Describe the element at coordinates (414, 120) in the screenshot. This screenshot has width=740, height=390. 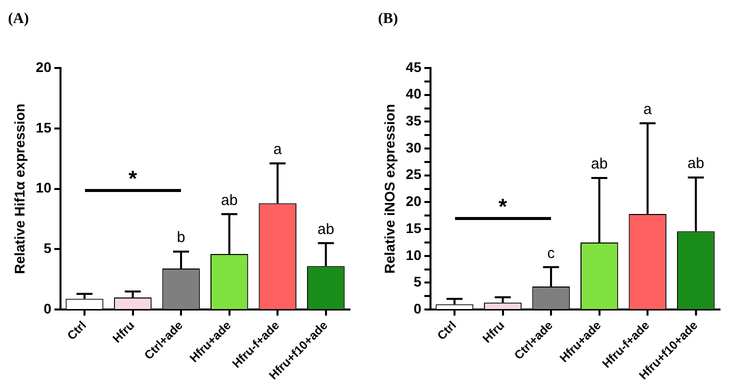
I see `y-tick-label: 35` at that location.